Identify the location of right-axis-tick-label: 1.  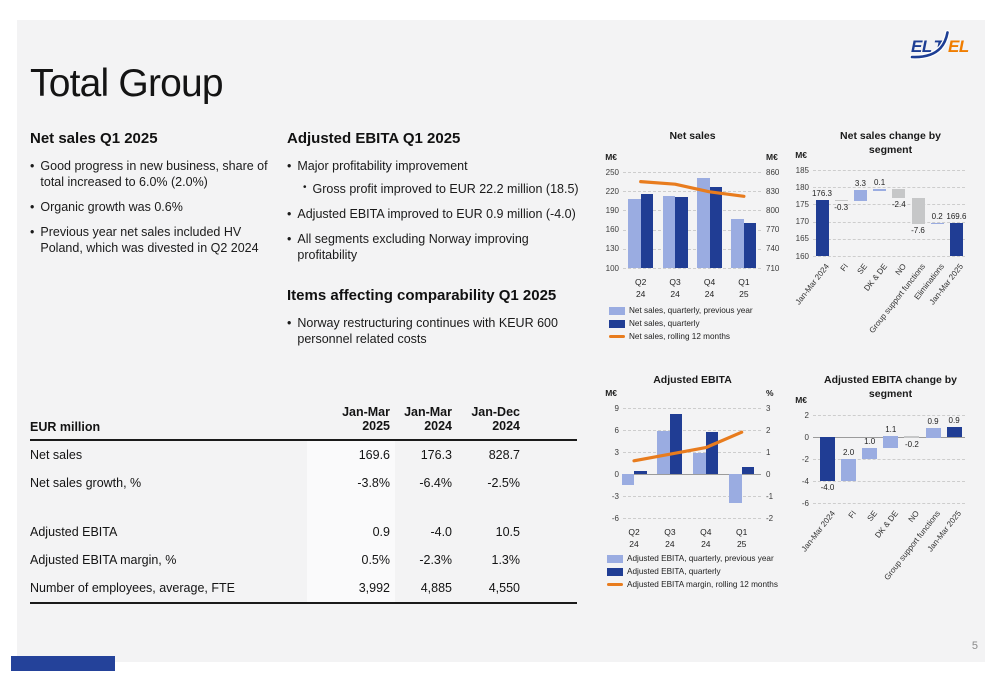
(768, 452).